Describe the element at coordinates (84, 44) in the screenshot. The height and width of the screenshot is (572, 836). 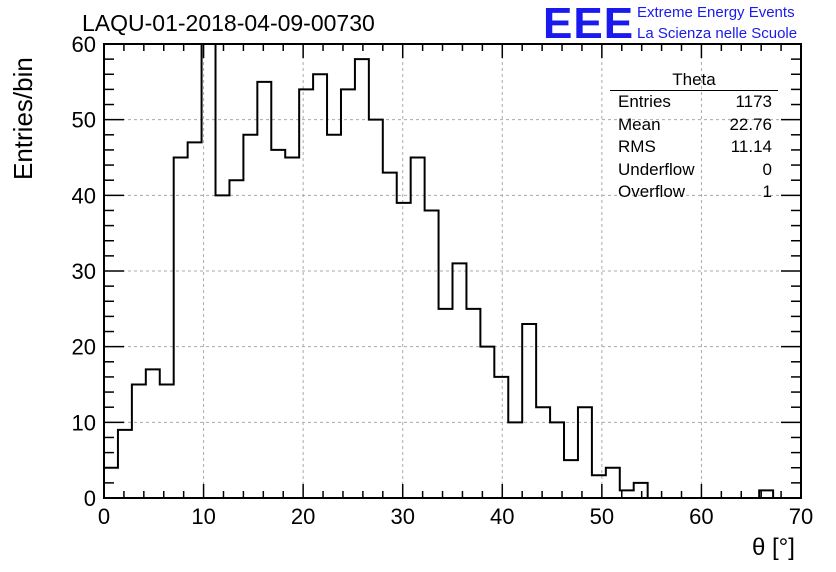
I see `y-tick-label: 60` at that location.